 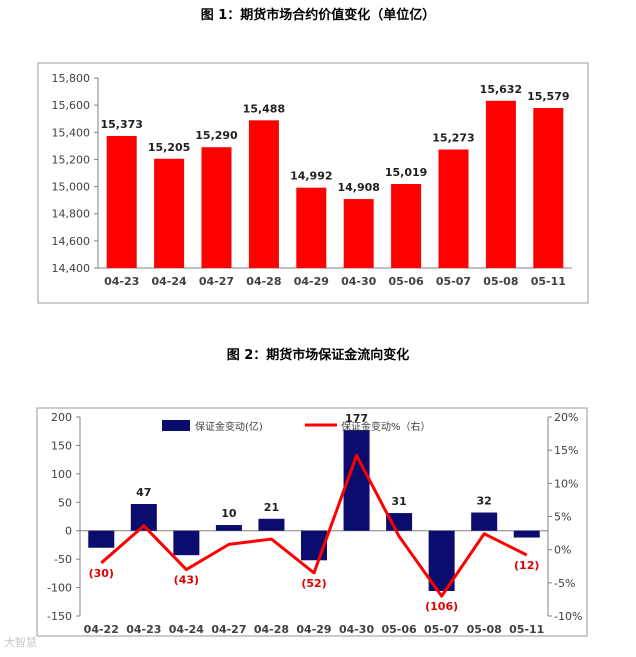 What do you see at coordinates (63, 559) in the screenshot?
I see `chart2-left-tick-label: -50` at bounding box center [63, 559].